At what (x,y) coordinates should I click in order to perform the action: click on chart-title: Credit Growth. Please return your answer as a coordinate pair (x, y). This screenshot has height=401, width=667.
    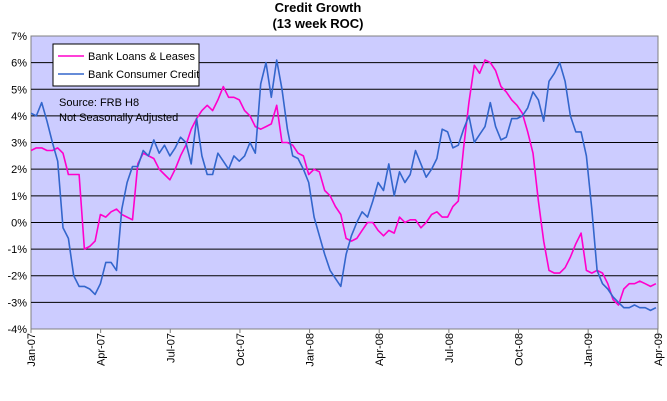
    Looking at the image, I should click on (318, 7).